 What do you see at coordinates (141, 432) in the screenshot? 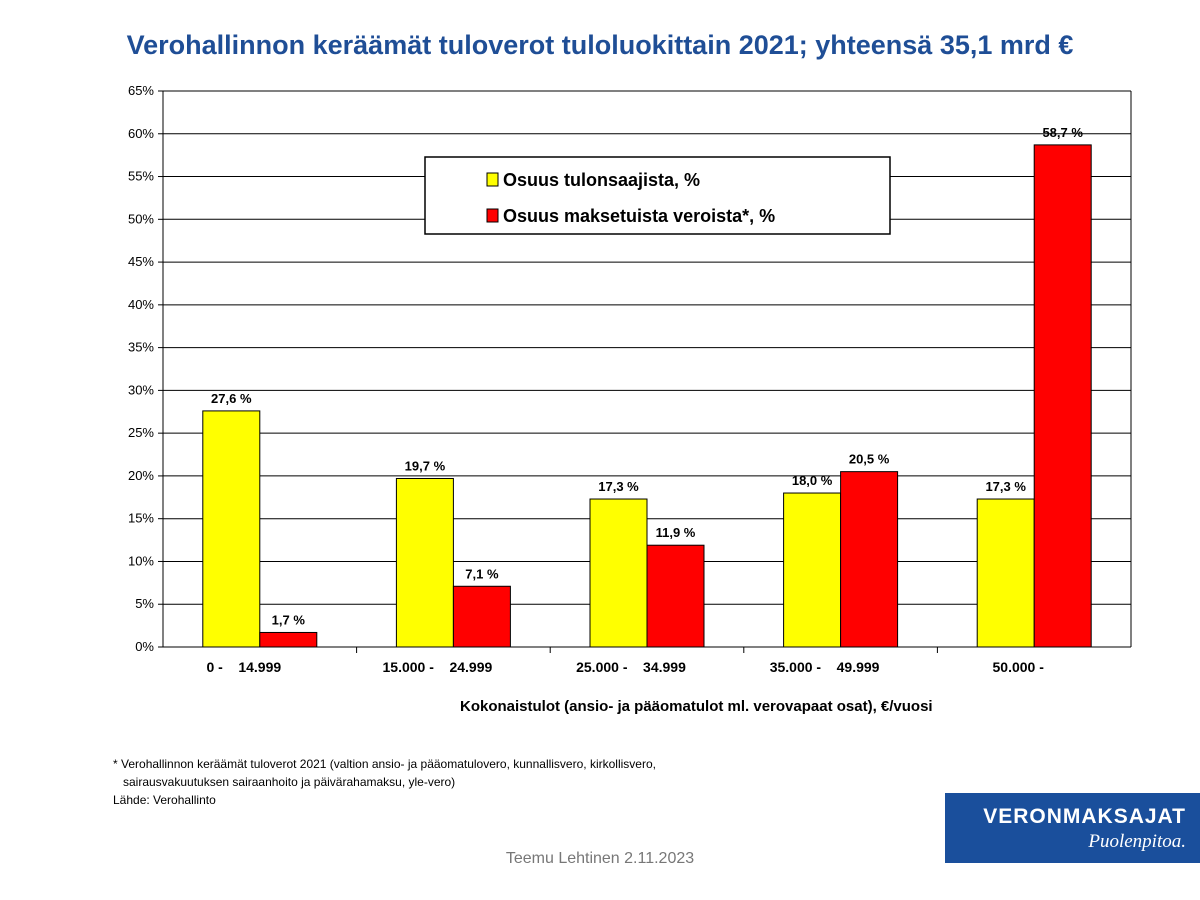
I see `y-tick-label: 25%` at bounding box center [141, 432].